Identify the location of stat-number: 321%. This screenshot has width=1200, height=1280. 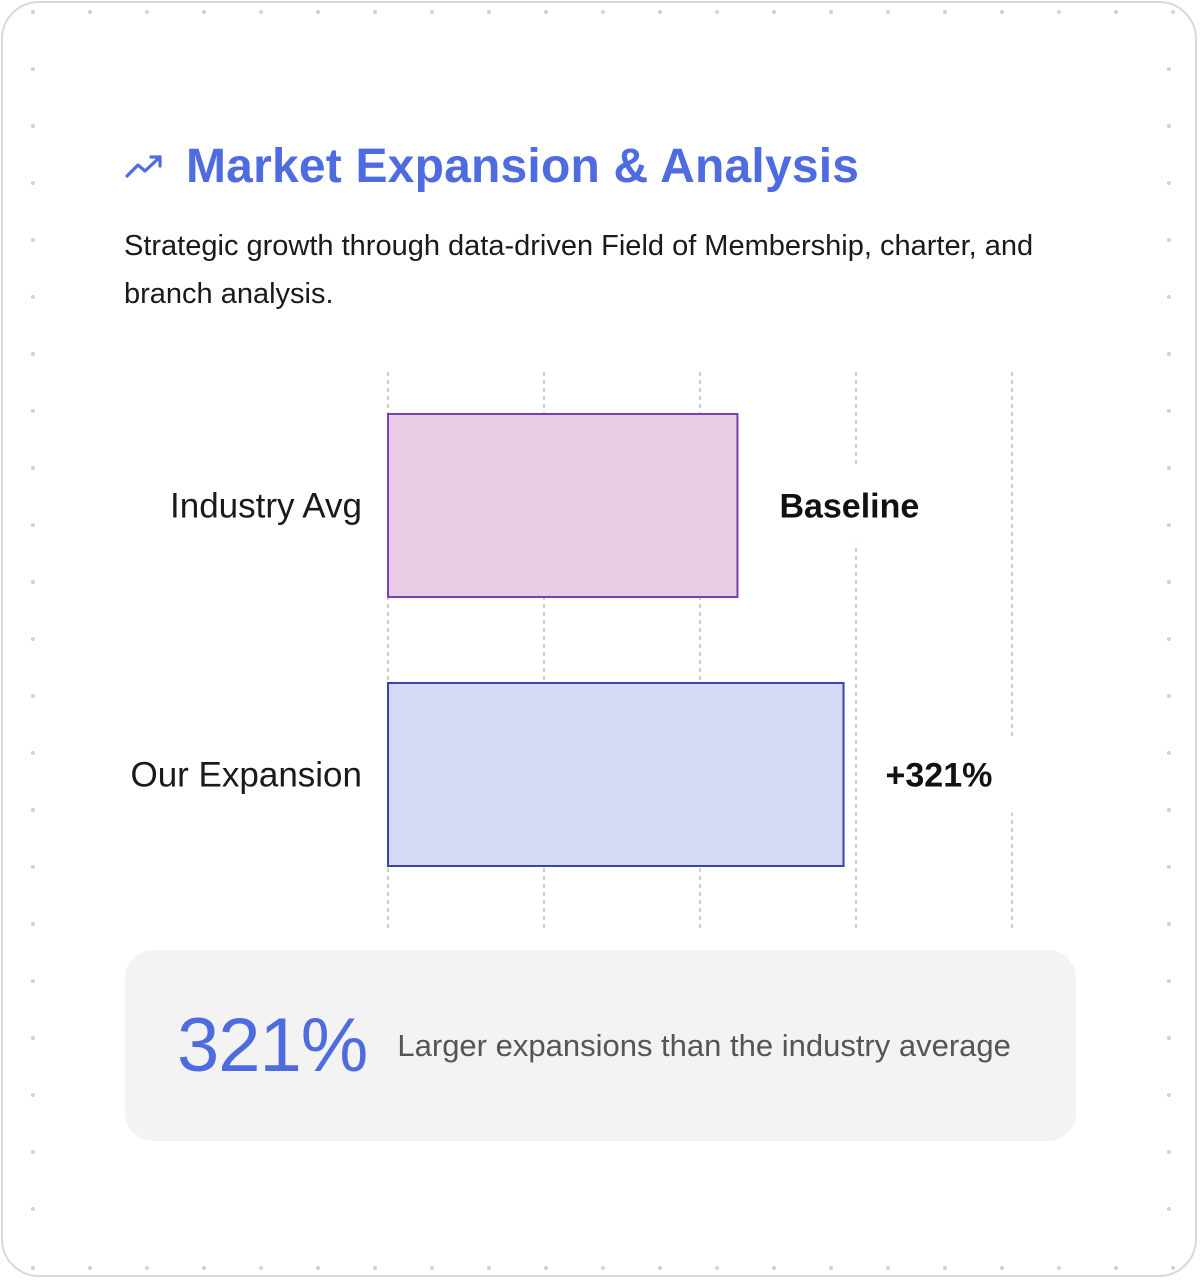
(272, 1045).